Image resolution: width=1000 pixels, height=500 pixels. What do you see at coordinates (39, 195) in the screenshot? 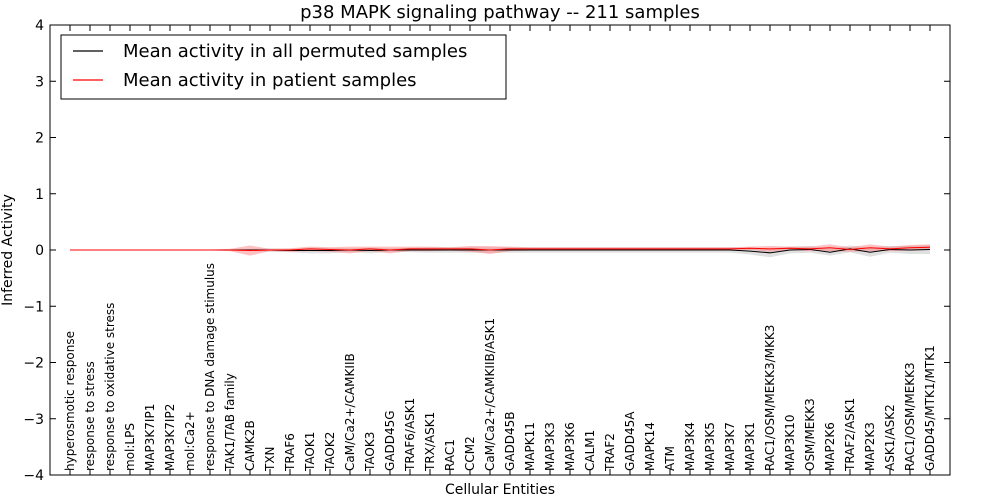
I see `y-tick-label-5: 1` at bounding box center [39, 195].